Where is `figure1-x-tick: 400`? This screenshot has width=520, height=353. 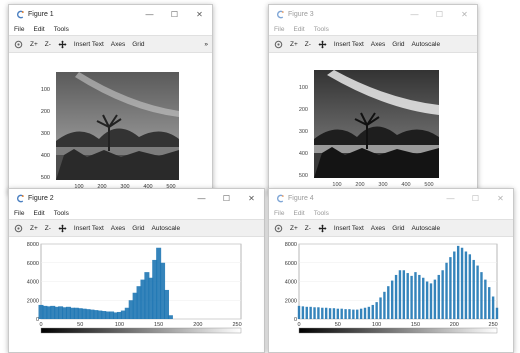
figure1-x-tick: 400 is located at coordinates (147, 187).